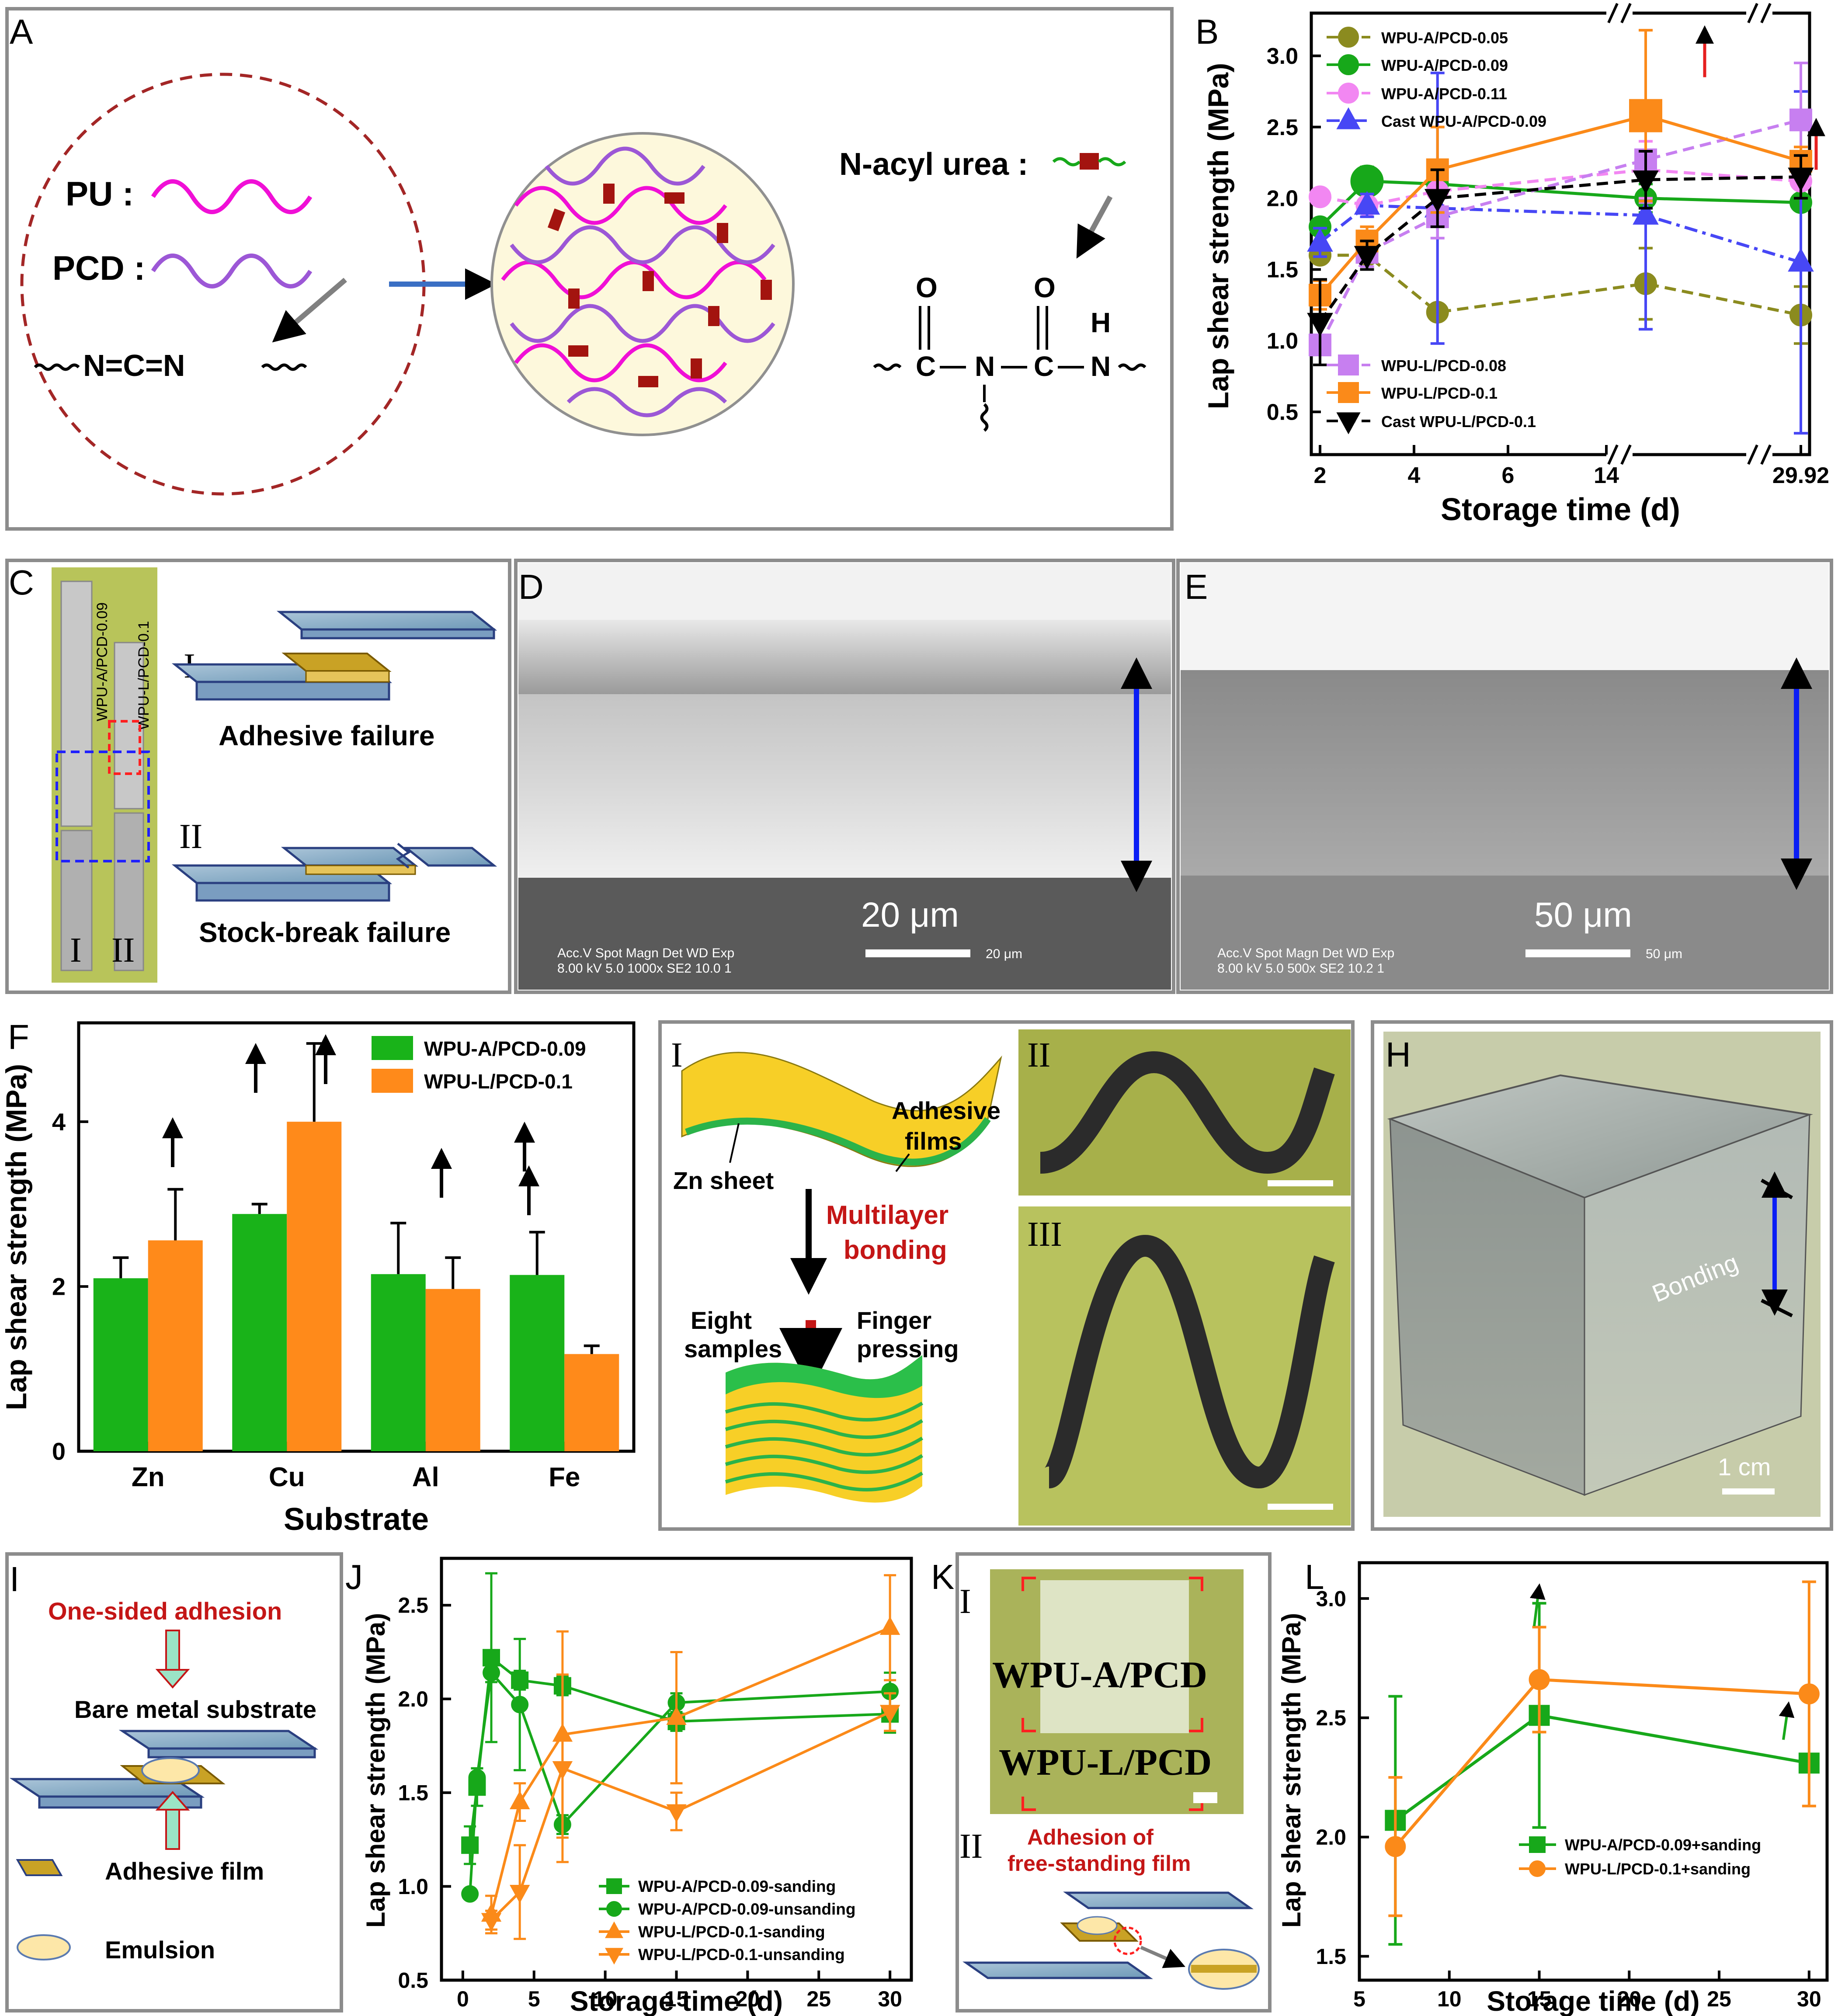 This screenshot has width=1838, height=2016. I want to click on b-legend-label-0: WPU-A/PCD-0.05, so click(1444, 38).